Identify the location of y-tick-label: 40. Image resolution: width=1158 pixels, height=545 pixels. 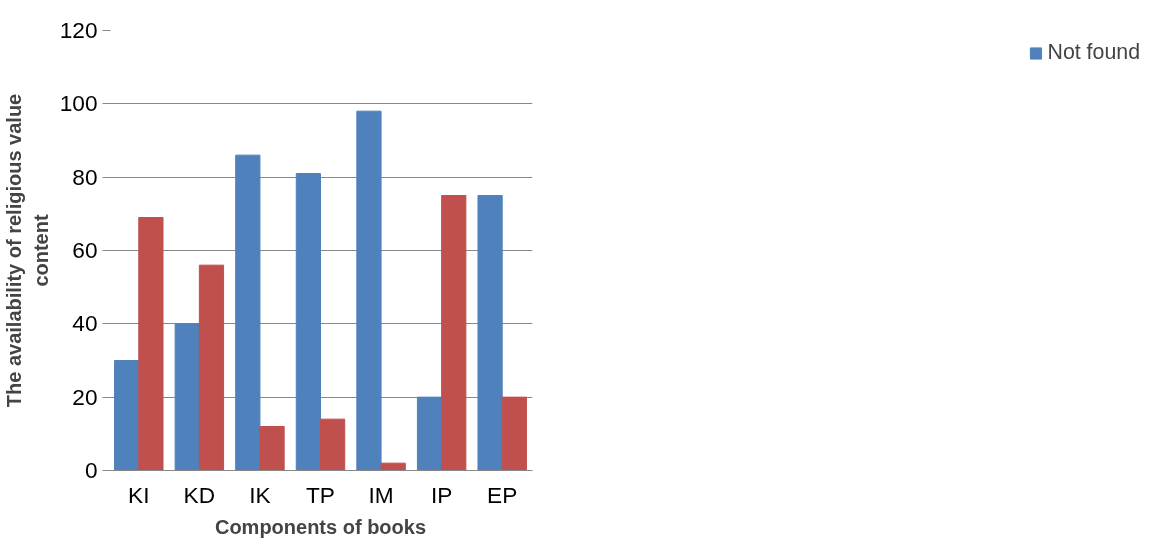
(85, 323).